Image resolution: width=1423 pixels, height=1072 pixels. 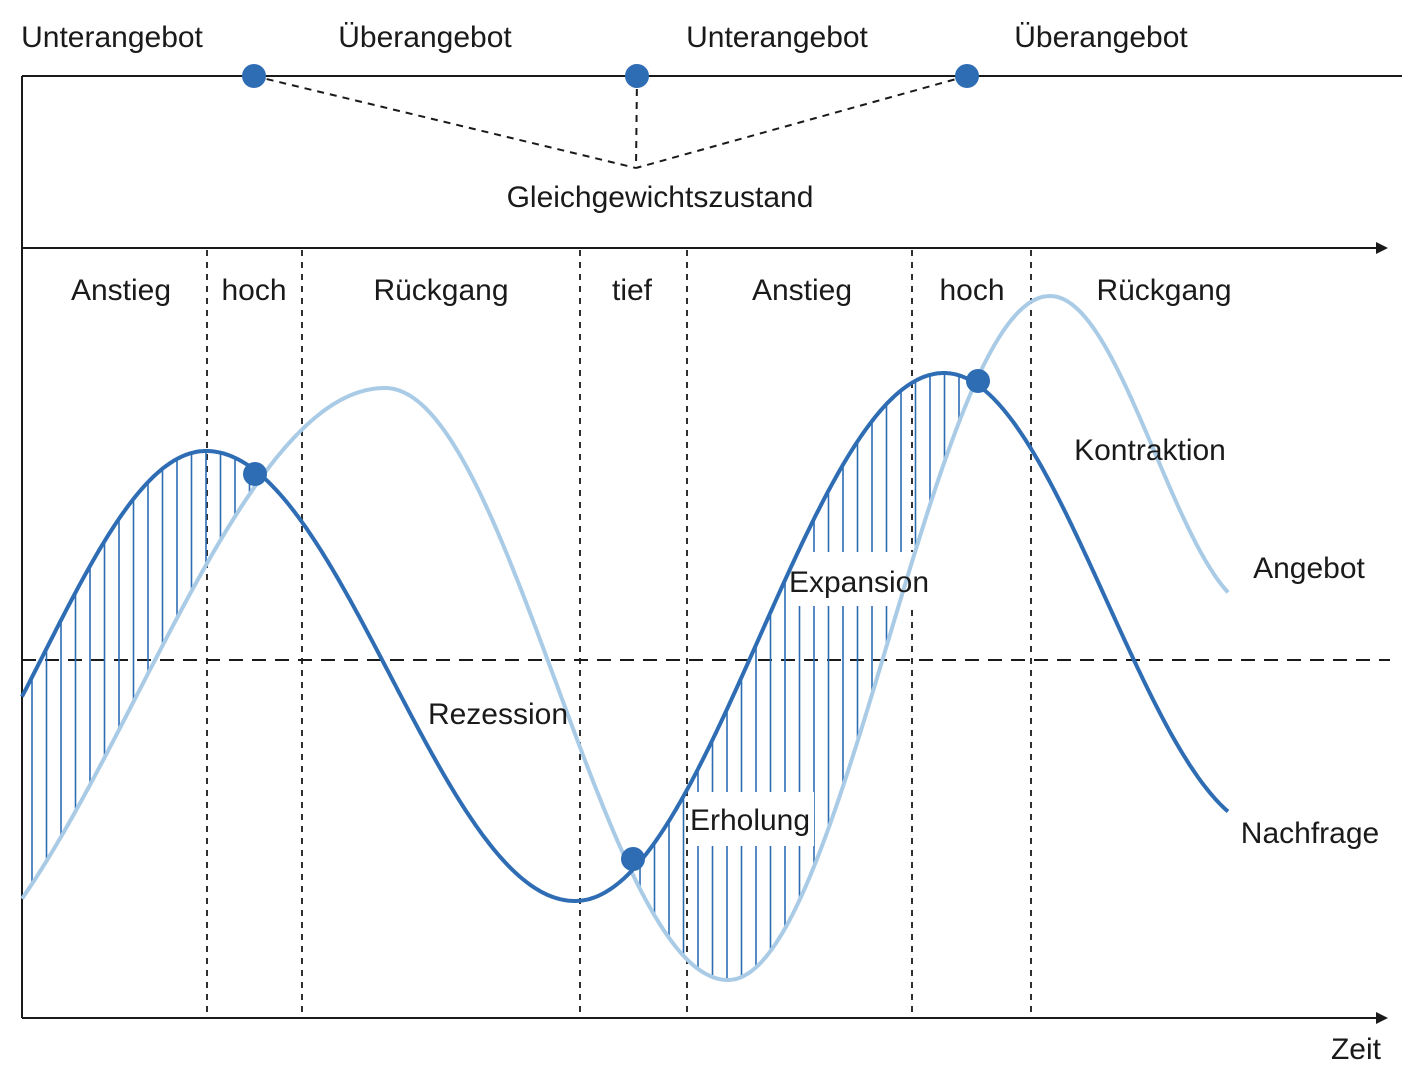 What do you see at coordinates (1309, 568) in the screenshot?
I see `supply-legend-label: Angebot` at bounding box center [1309, 568].